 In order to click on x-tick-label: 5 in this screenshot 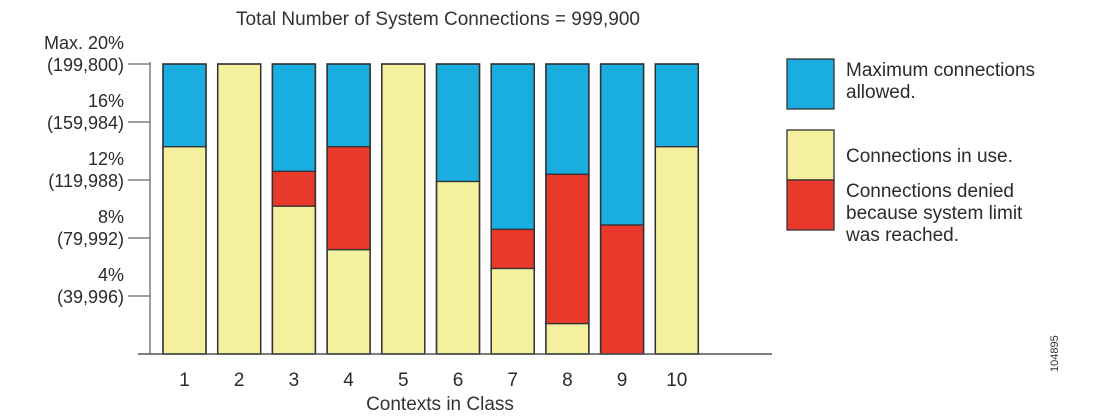, I will do `click(403, 380)`.